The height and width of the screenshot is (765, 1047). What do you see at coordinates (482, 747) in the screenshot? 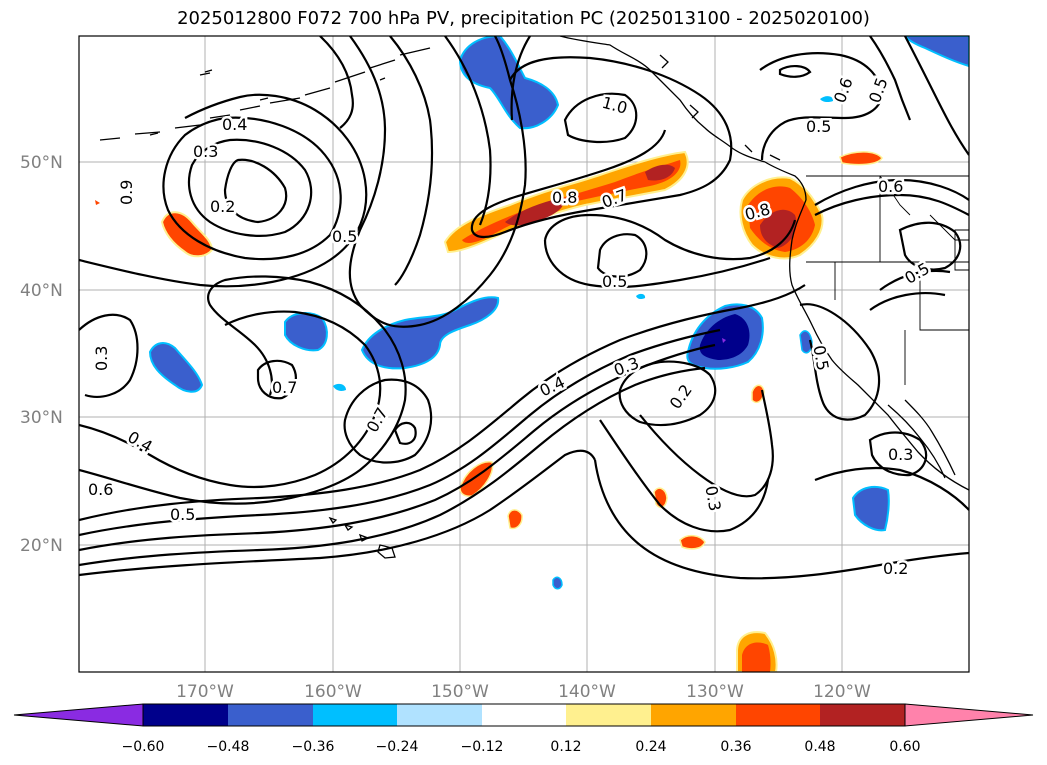
I see `colorbar-tick: −0.12` at bounding box center [482, 747].